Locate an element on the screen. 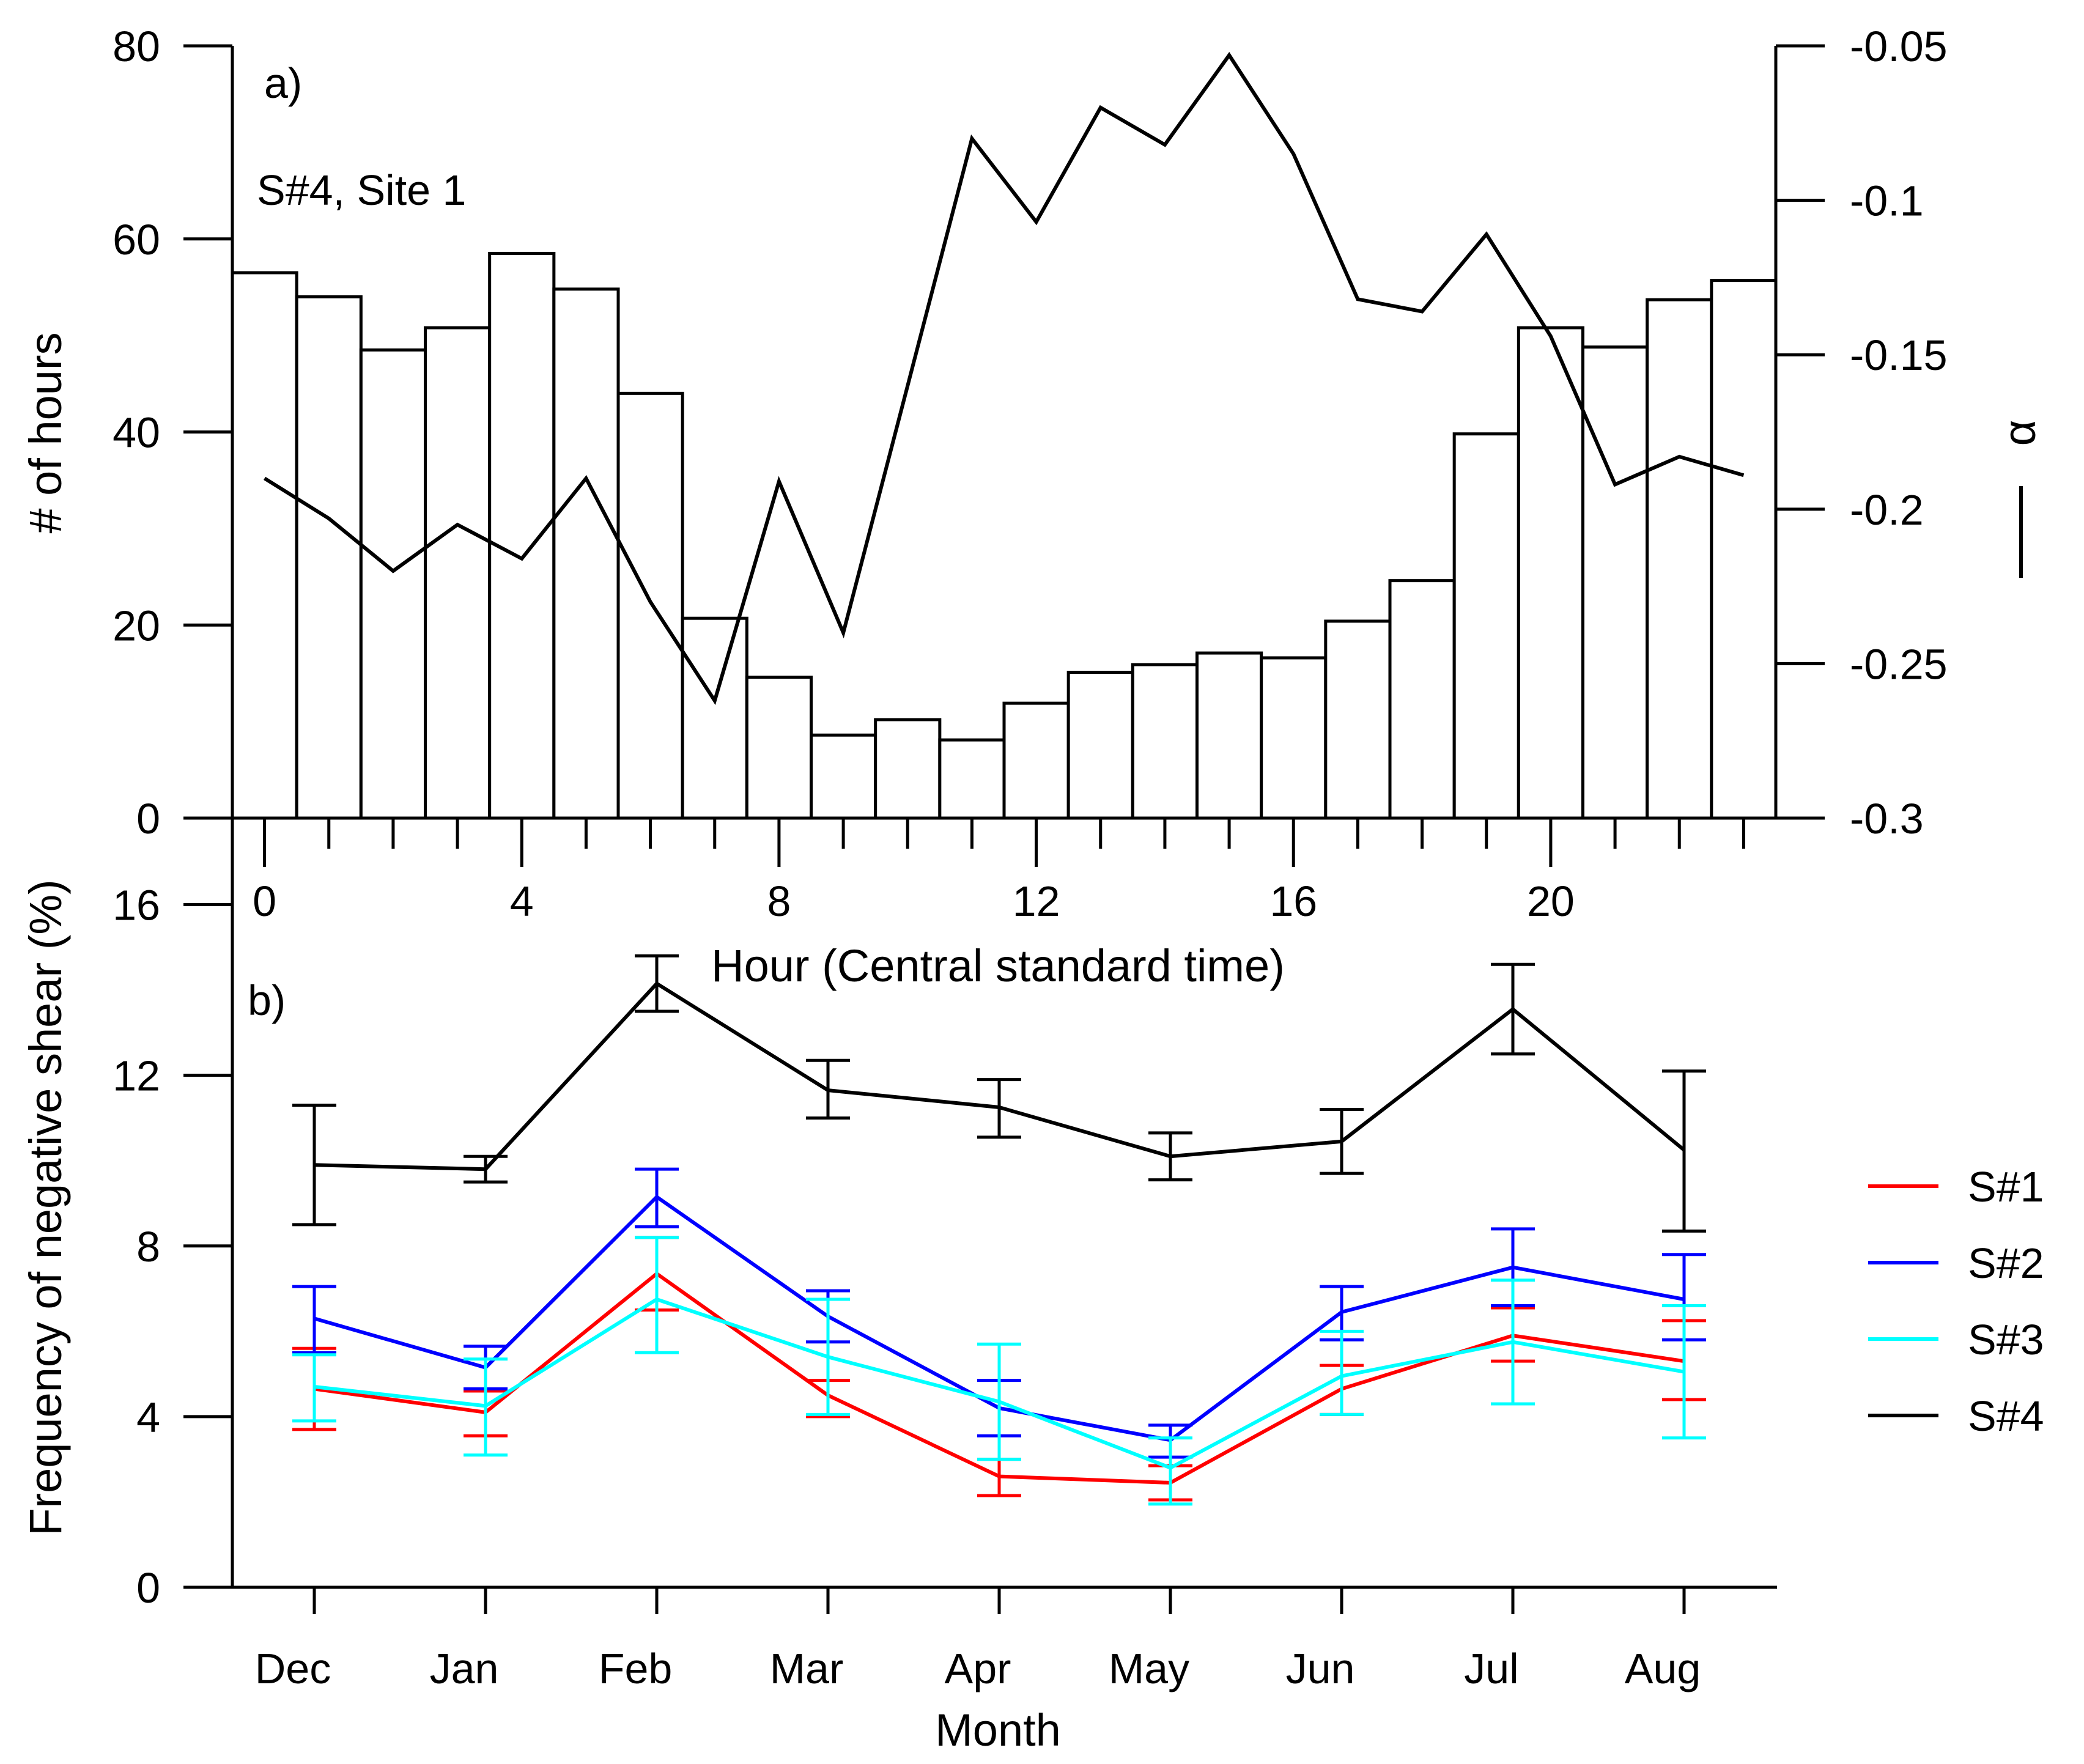 Image resolution: width=2084 pixels, height=1764 pixels. hour-tick-label-0: 0 is located at coordinates (264, 901).